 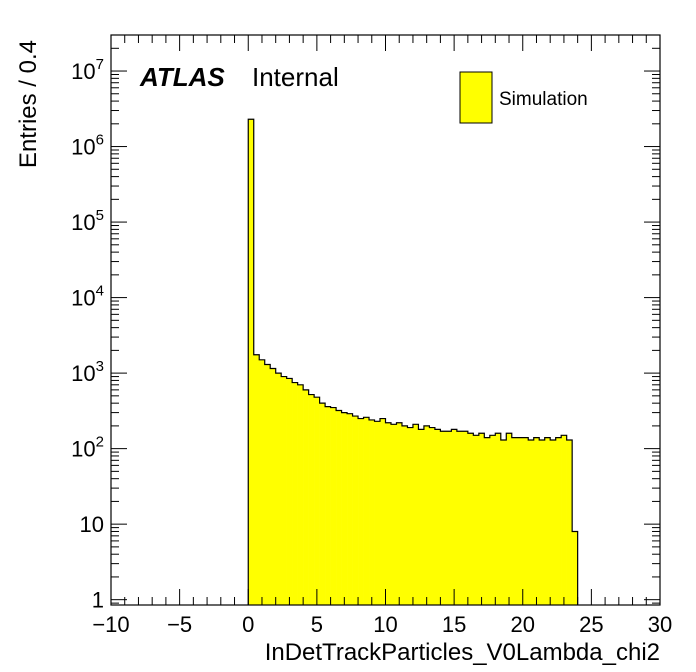 What do you see at coordinates (28, 104) in the screenshot?
I see `y-axis-title: Entries / 0.4` at bounding box center [28, 104].